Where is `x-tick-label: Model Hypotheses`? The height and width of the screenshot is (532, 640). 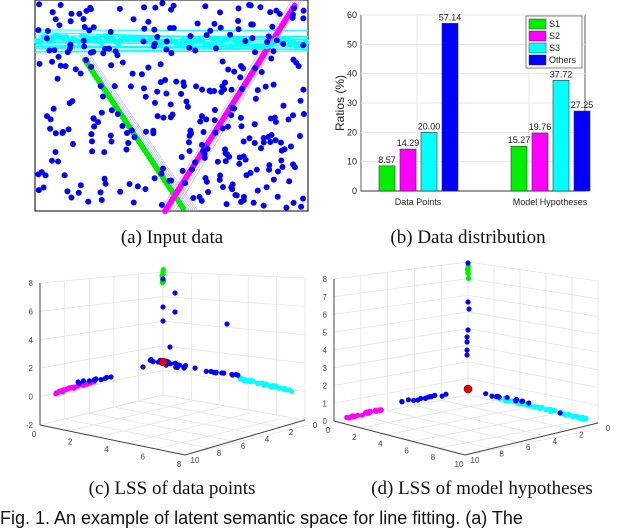 x-tick-label: Model Hypotheses is located at coordinates (550, 202).